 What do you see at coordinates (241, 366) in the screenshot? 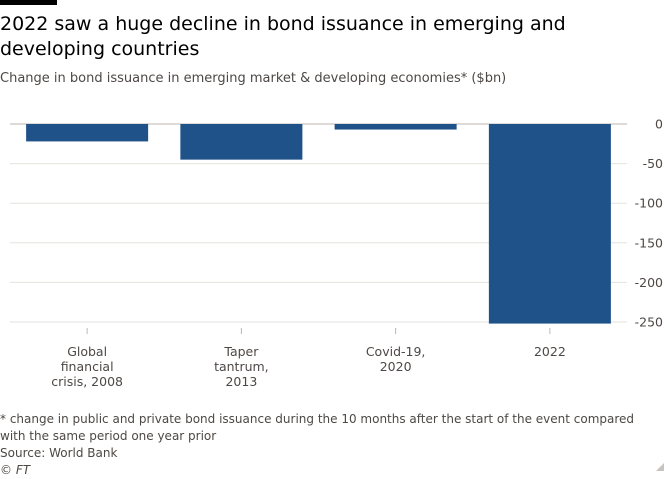
I see `x-category-label: tantrum,` at bounding box center [241, 366].